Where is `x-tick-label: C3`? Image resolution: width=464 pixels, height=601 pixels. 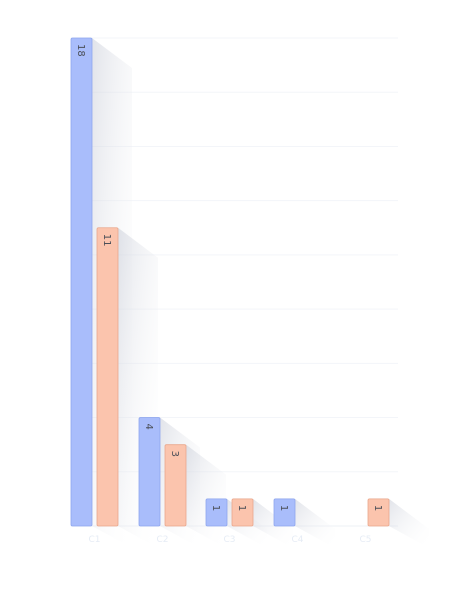 x-tick-label: C3 is located at coordinates (229, 540).